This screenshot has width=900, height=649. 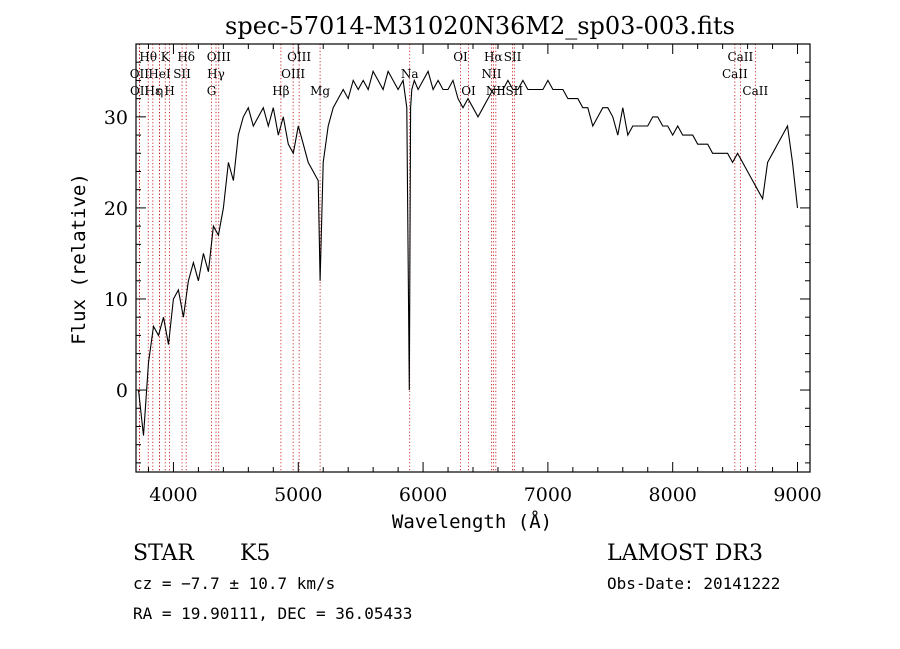 What do you see at coordinates (79, 259) in the screenshot?
I see `y-axis-label: Flux (relative)` at bounding box center [79, 259].